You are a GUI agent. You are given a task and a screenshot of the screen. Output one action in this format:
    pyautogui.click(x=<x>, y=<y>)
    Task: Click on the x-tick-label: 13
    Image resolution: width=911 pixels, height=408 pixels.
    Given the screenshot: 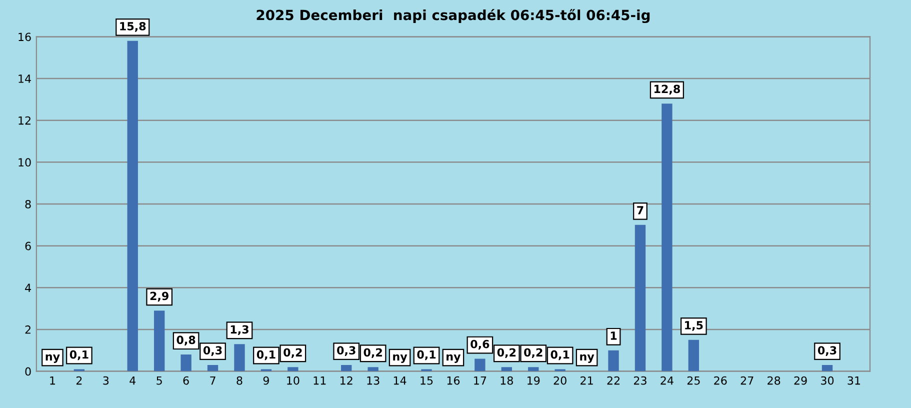 What is the action you would take?
    pyautogui.click(x=373, y=380)
    